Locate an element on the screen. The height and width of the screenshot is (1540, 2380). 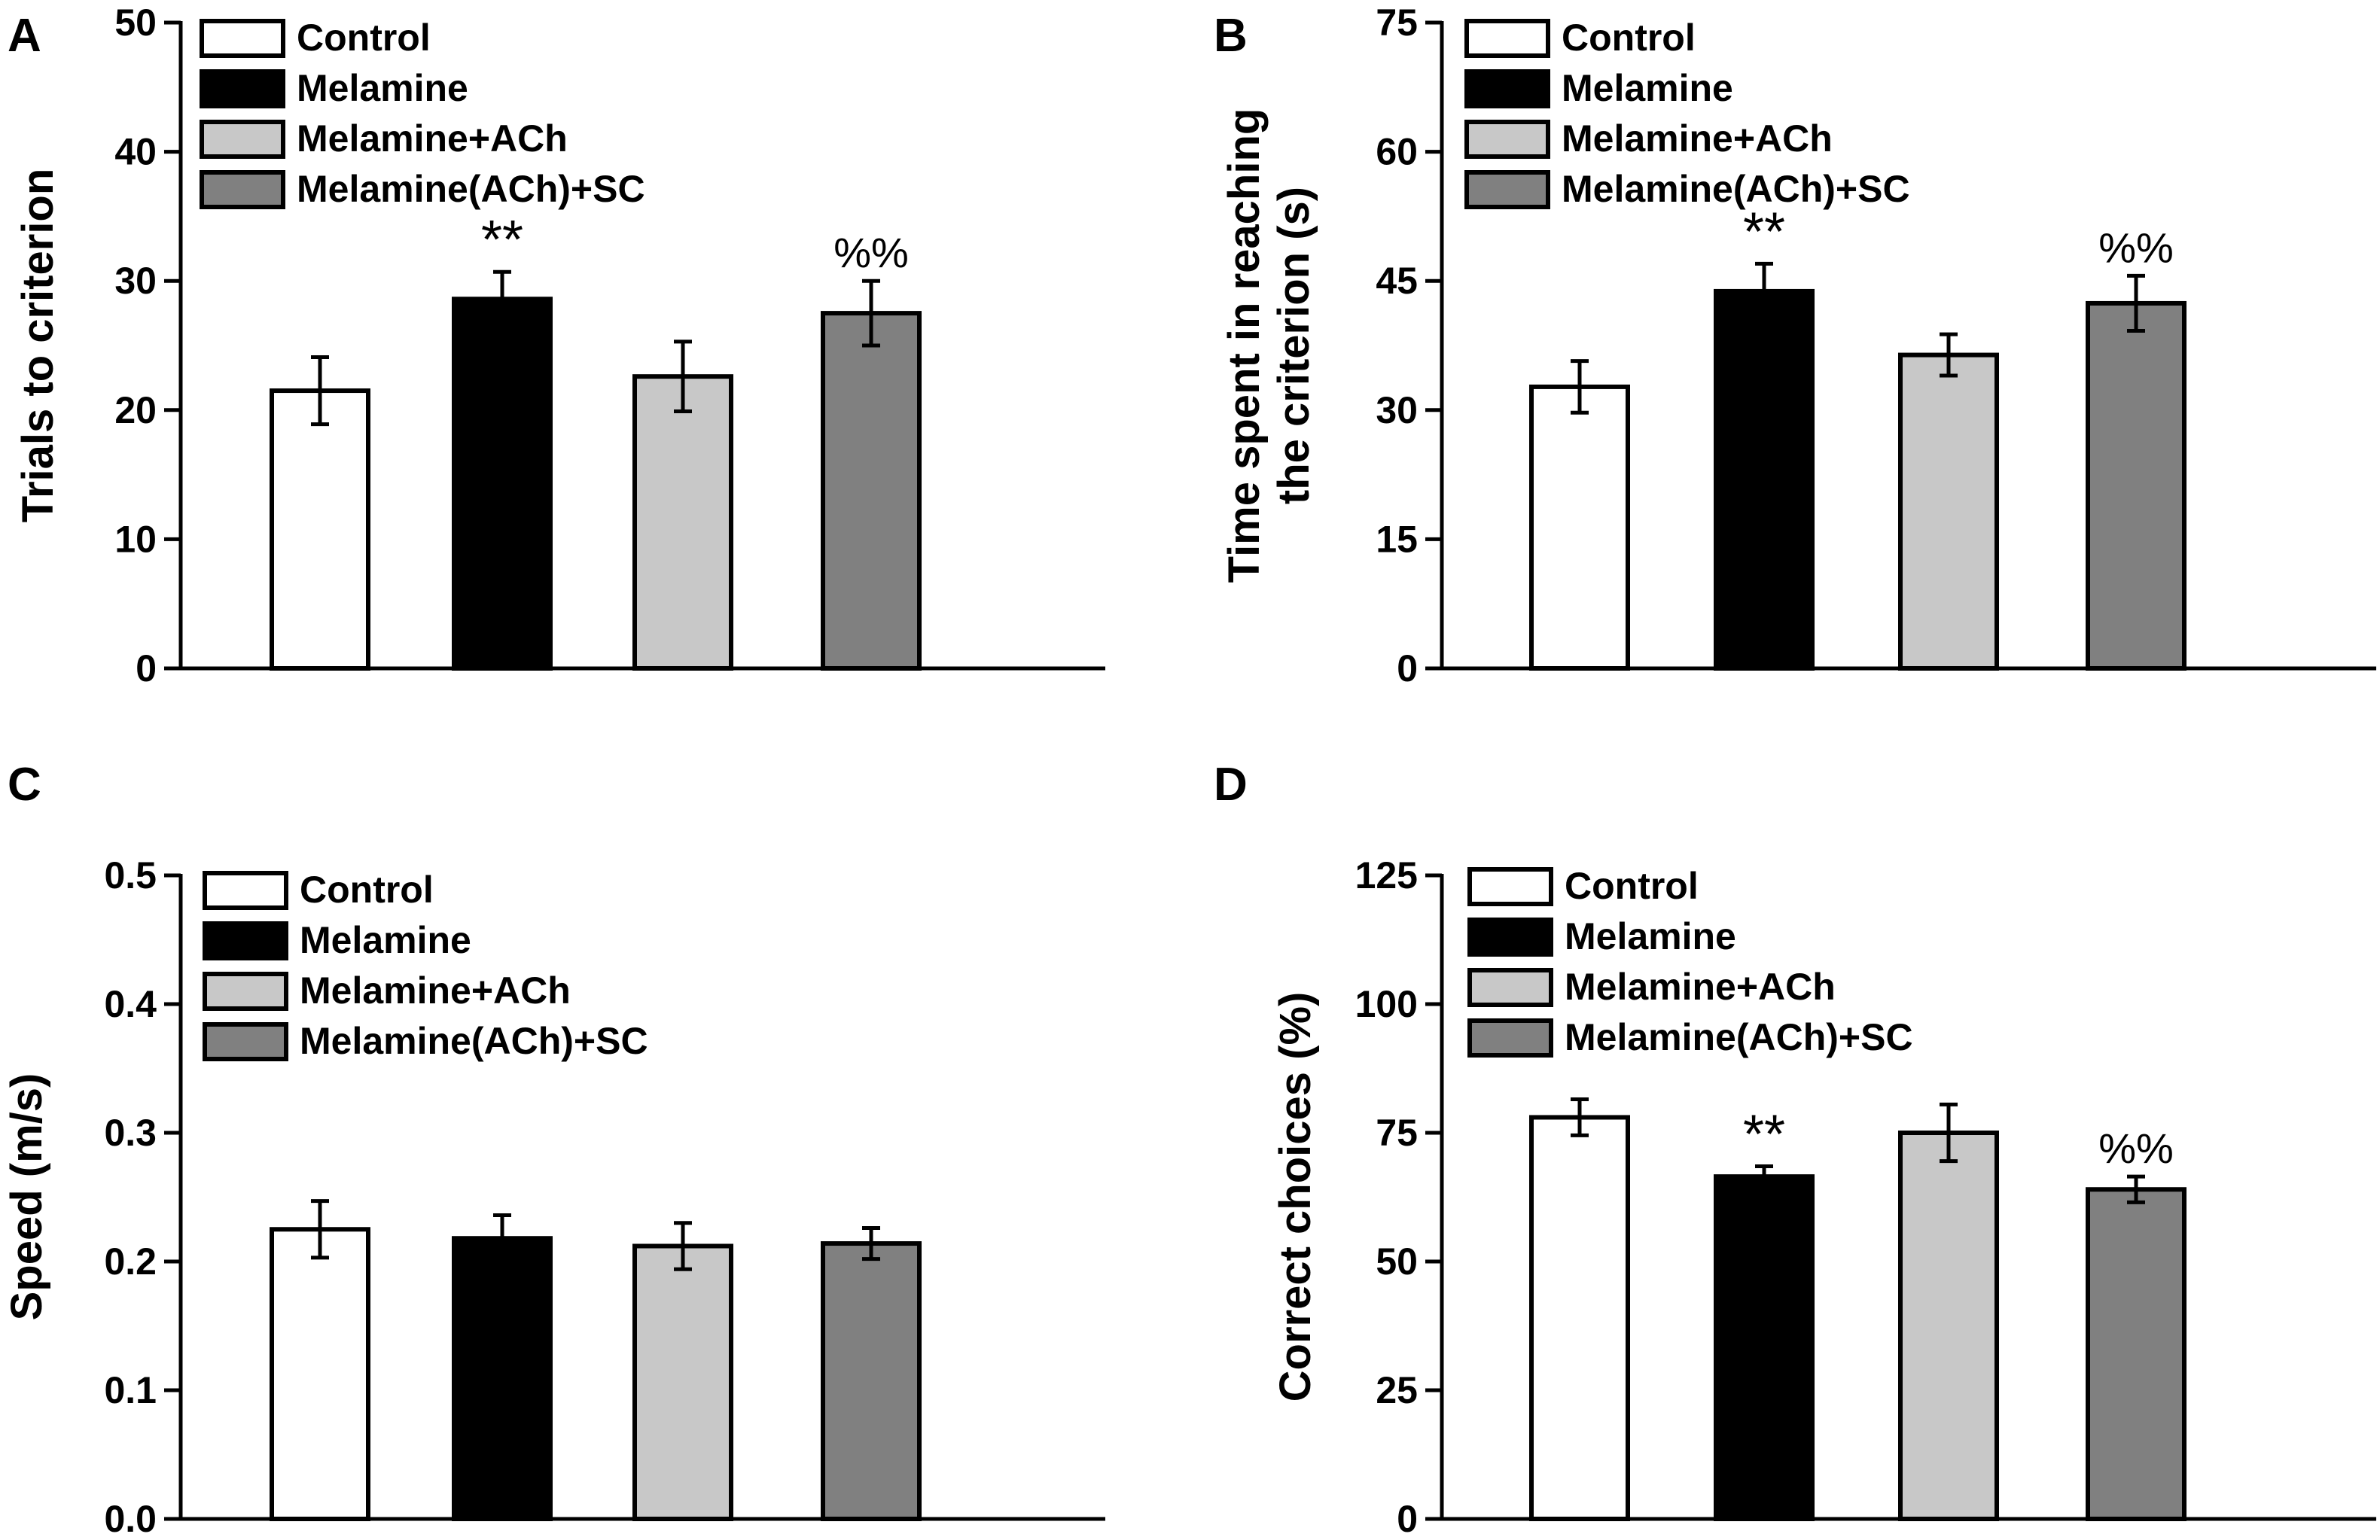
y-tick-label: 15 is located at coordinates (1397, 539).